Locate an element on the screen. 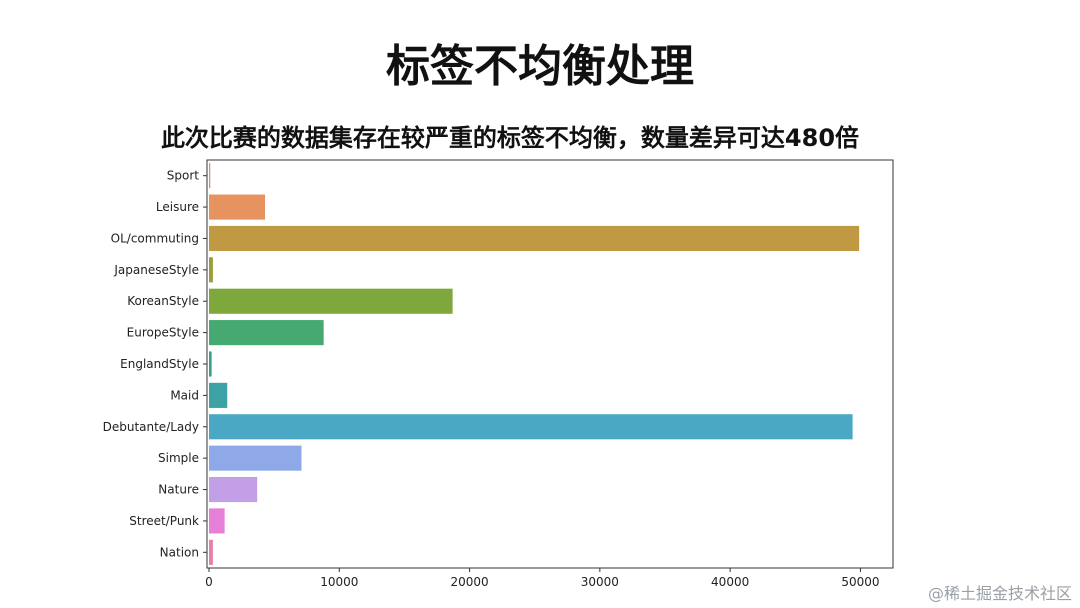  y-tick-label: Sport is located at coordinates (183, 176).